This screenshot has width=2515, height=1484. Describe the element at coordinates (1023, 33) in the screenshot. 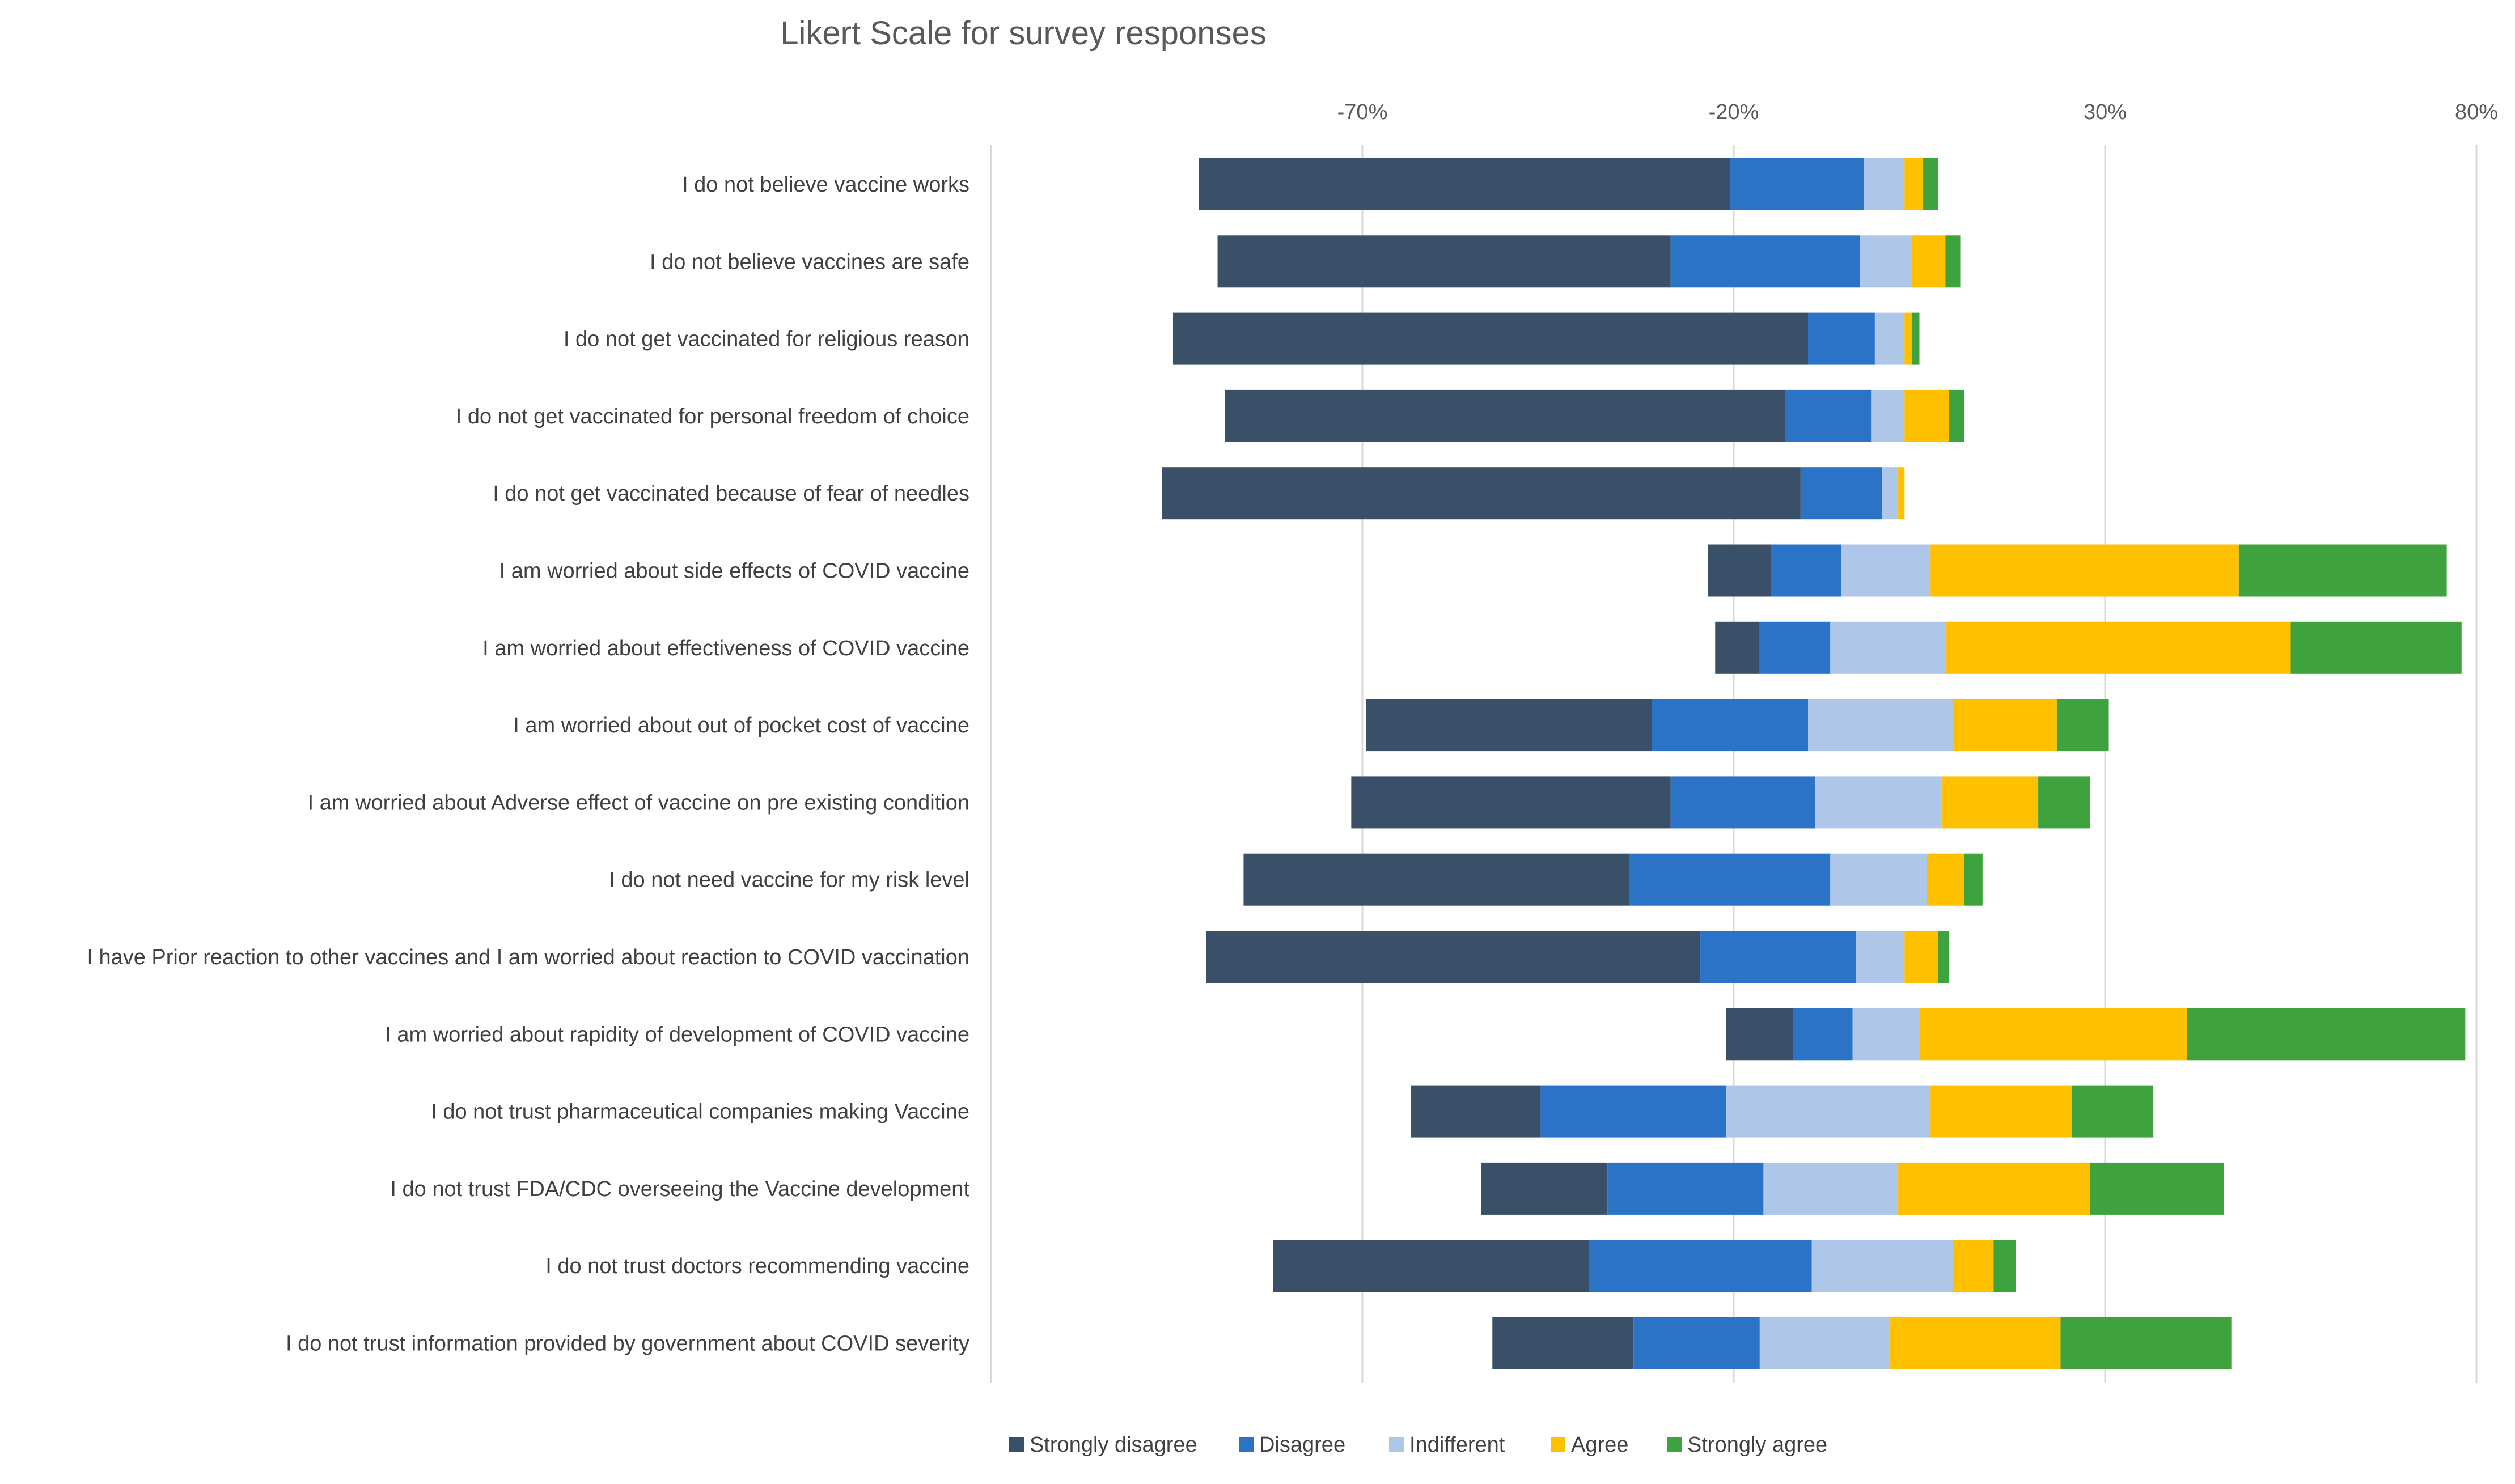

I see `chart-title: Likert Scale for survey responses` at that location.